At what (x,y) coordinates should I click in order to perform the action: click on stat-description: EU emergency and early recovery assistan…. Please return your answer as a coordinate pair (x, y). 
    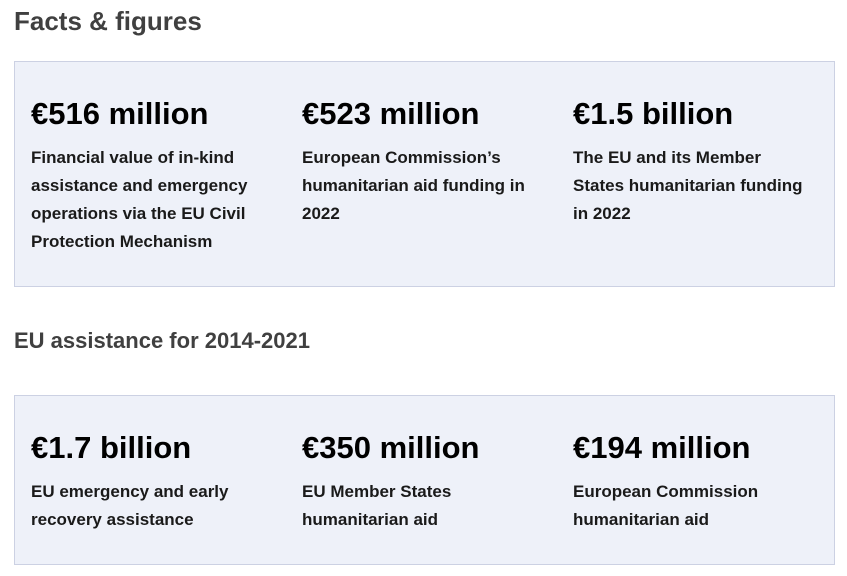
    Looking at the image, I should click on (130, 505).